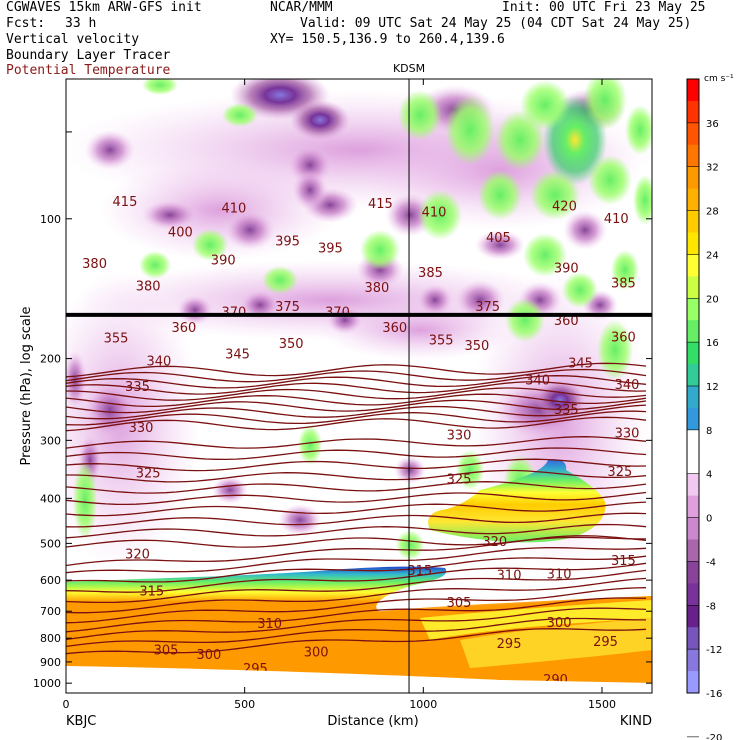  What do you see at coordinates (47, 683) in the screenshot?
I see `y-tick-label: 1000` at bounding box center [47, 683].